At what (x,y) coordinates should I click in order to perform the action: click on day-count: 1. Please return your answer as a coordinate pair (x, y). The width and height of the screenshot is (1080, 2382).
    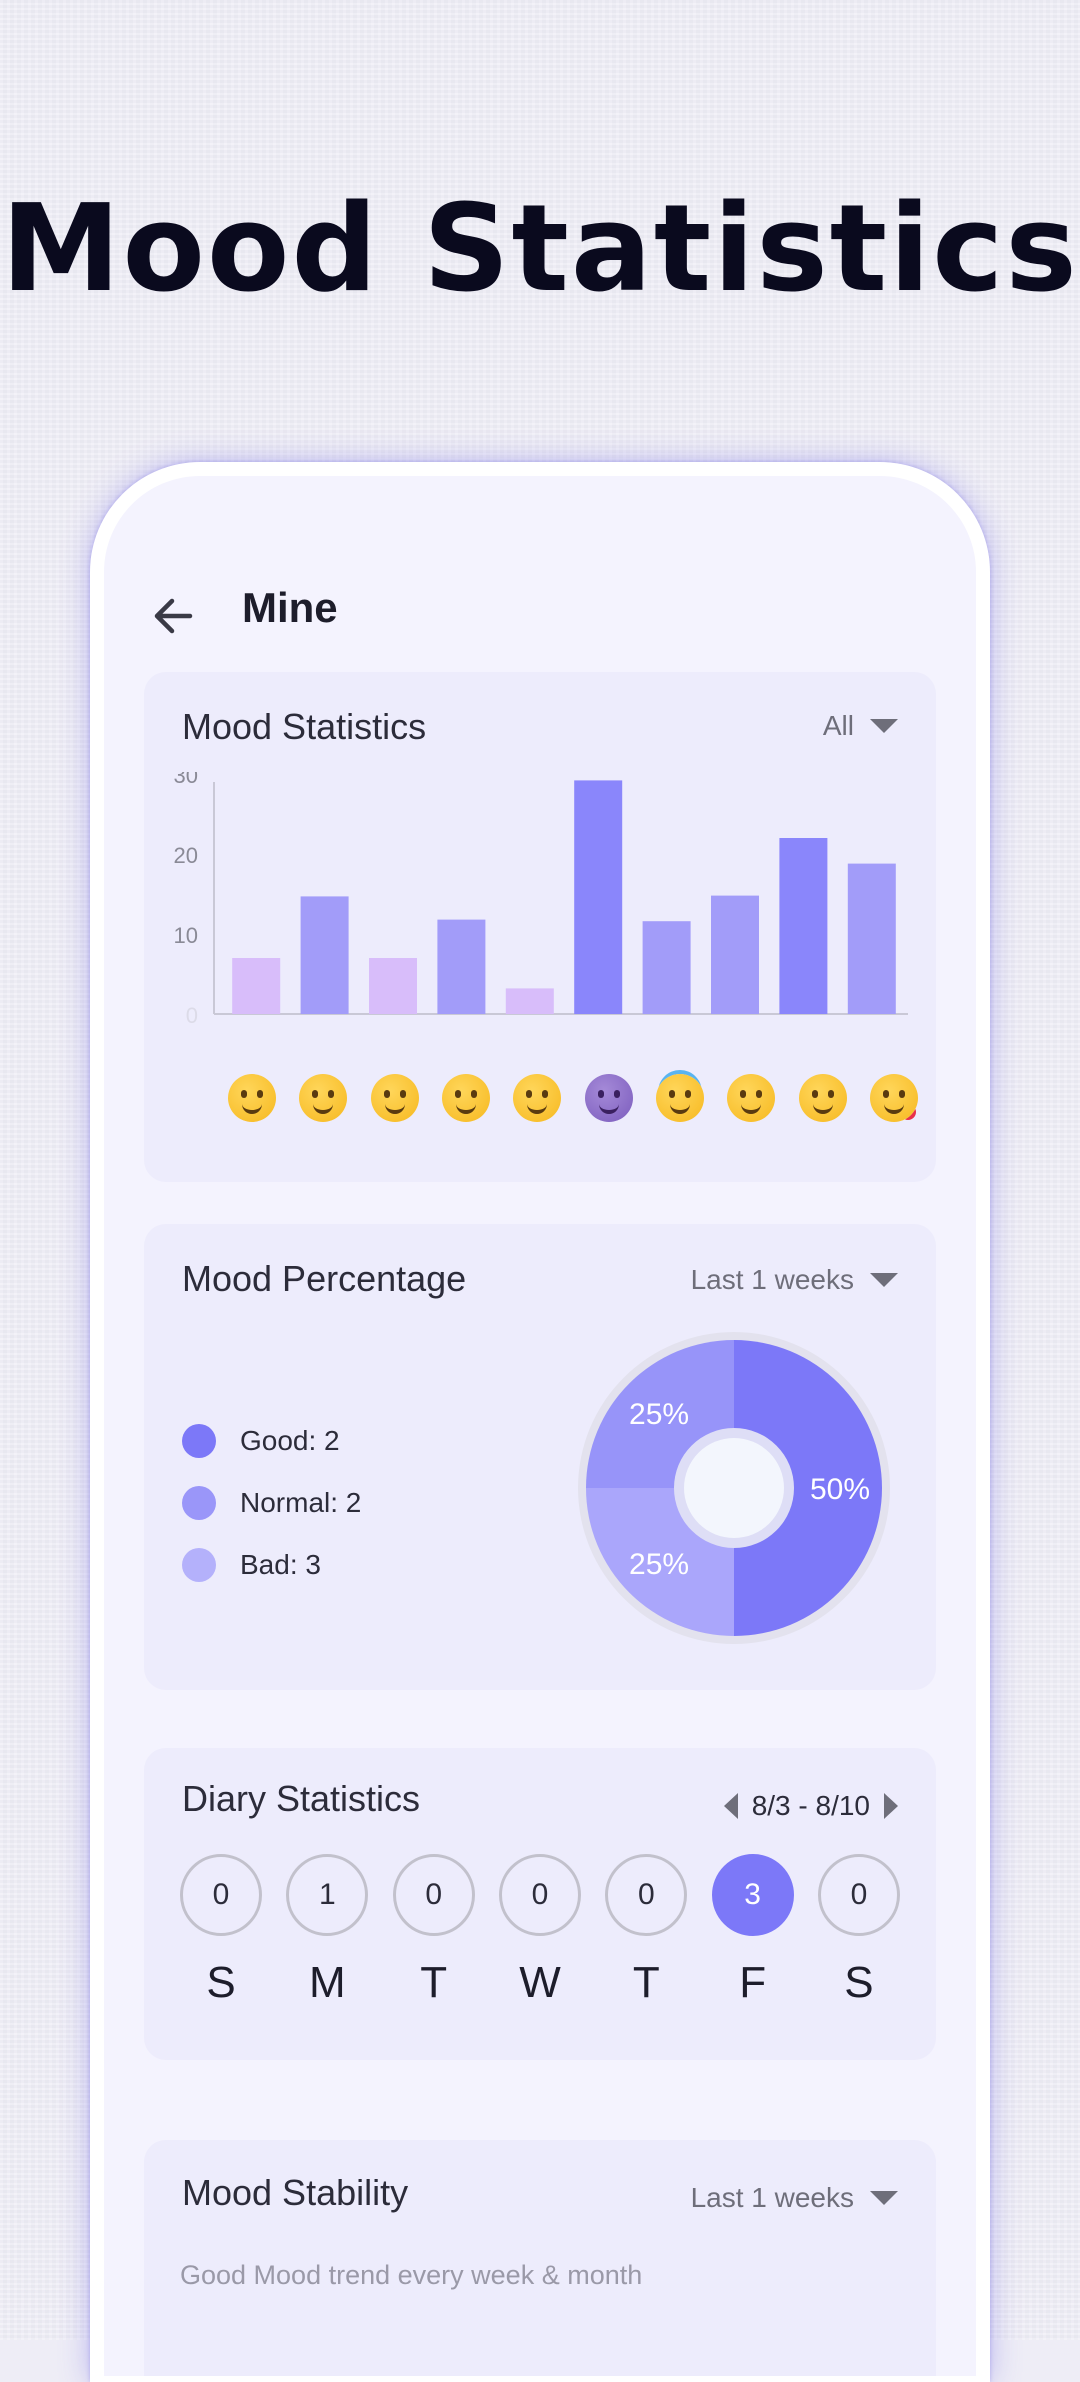
    Looking at the image, I should click on (327, 1895).